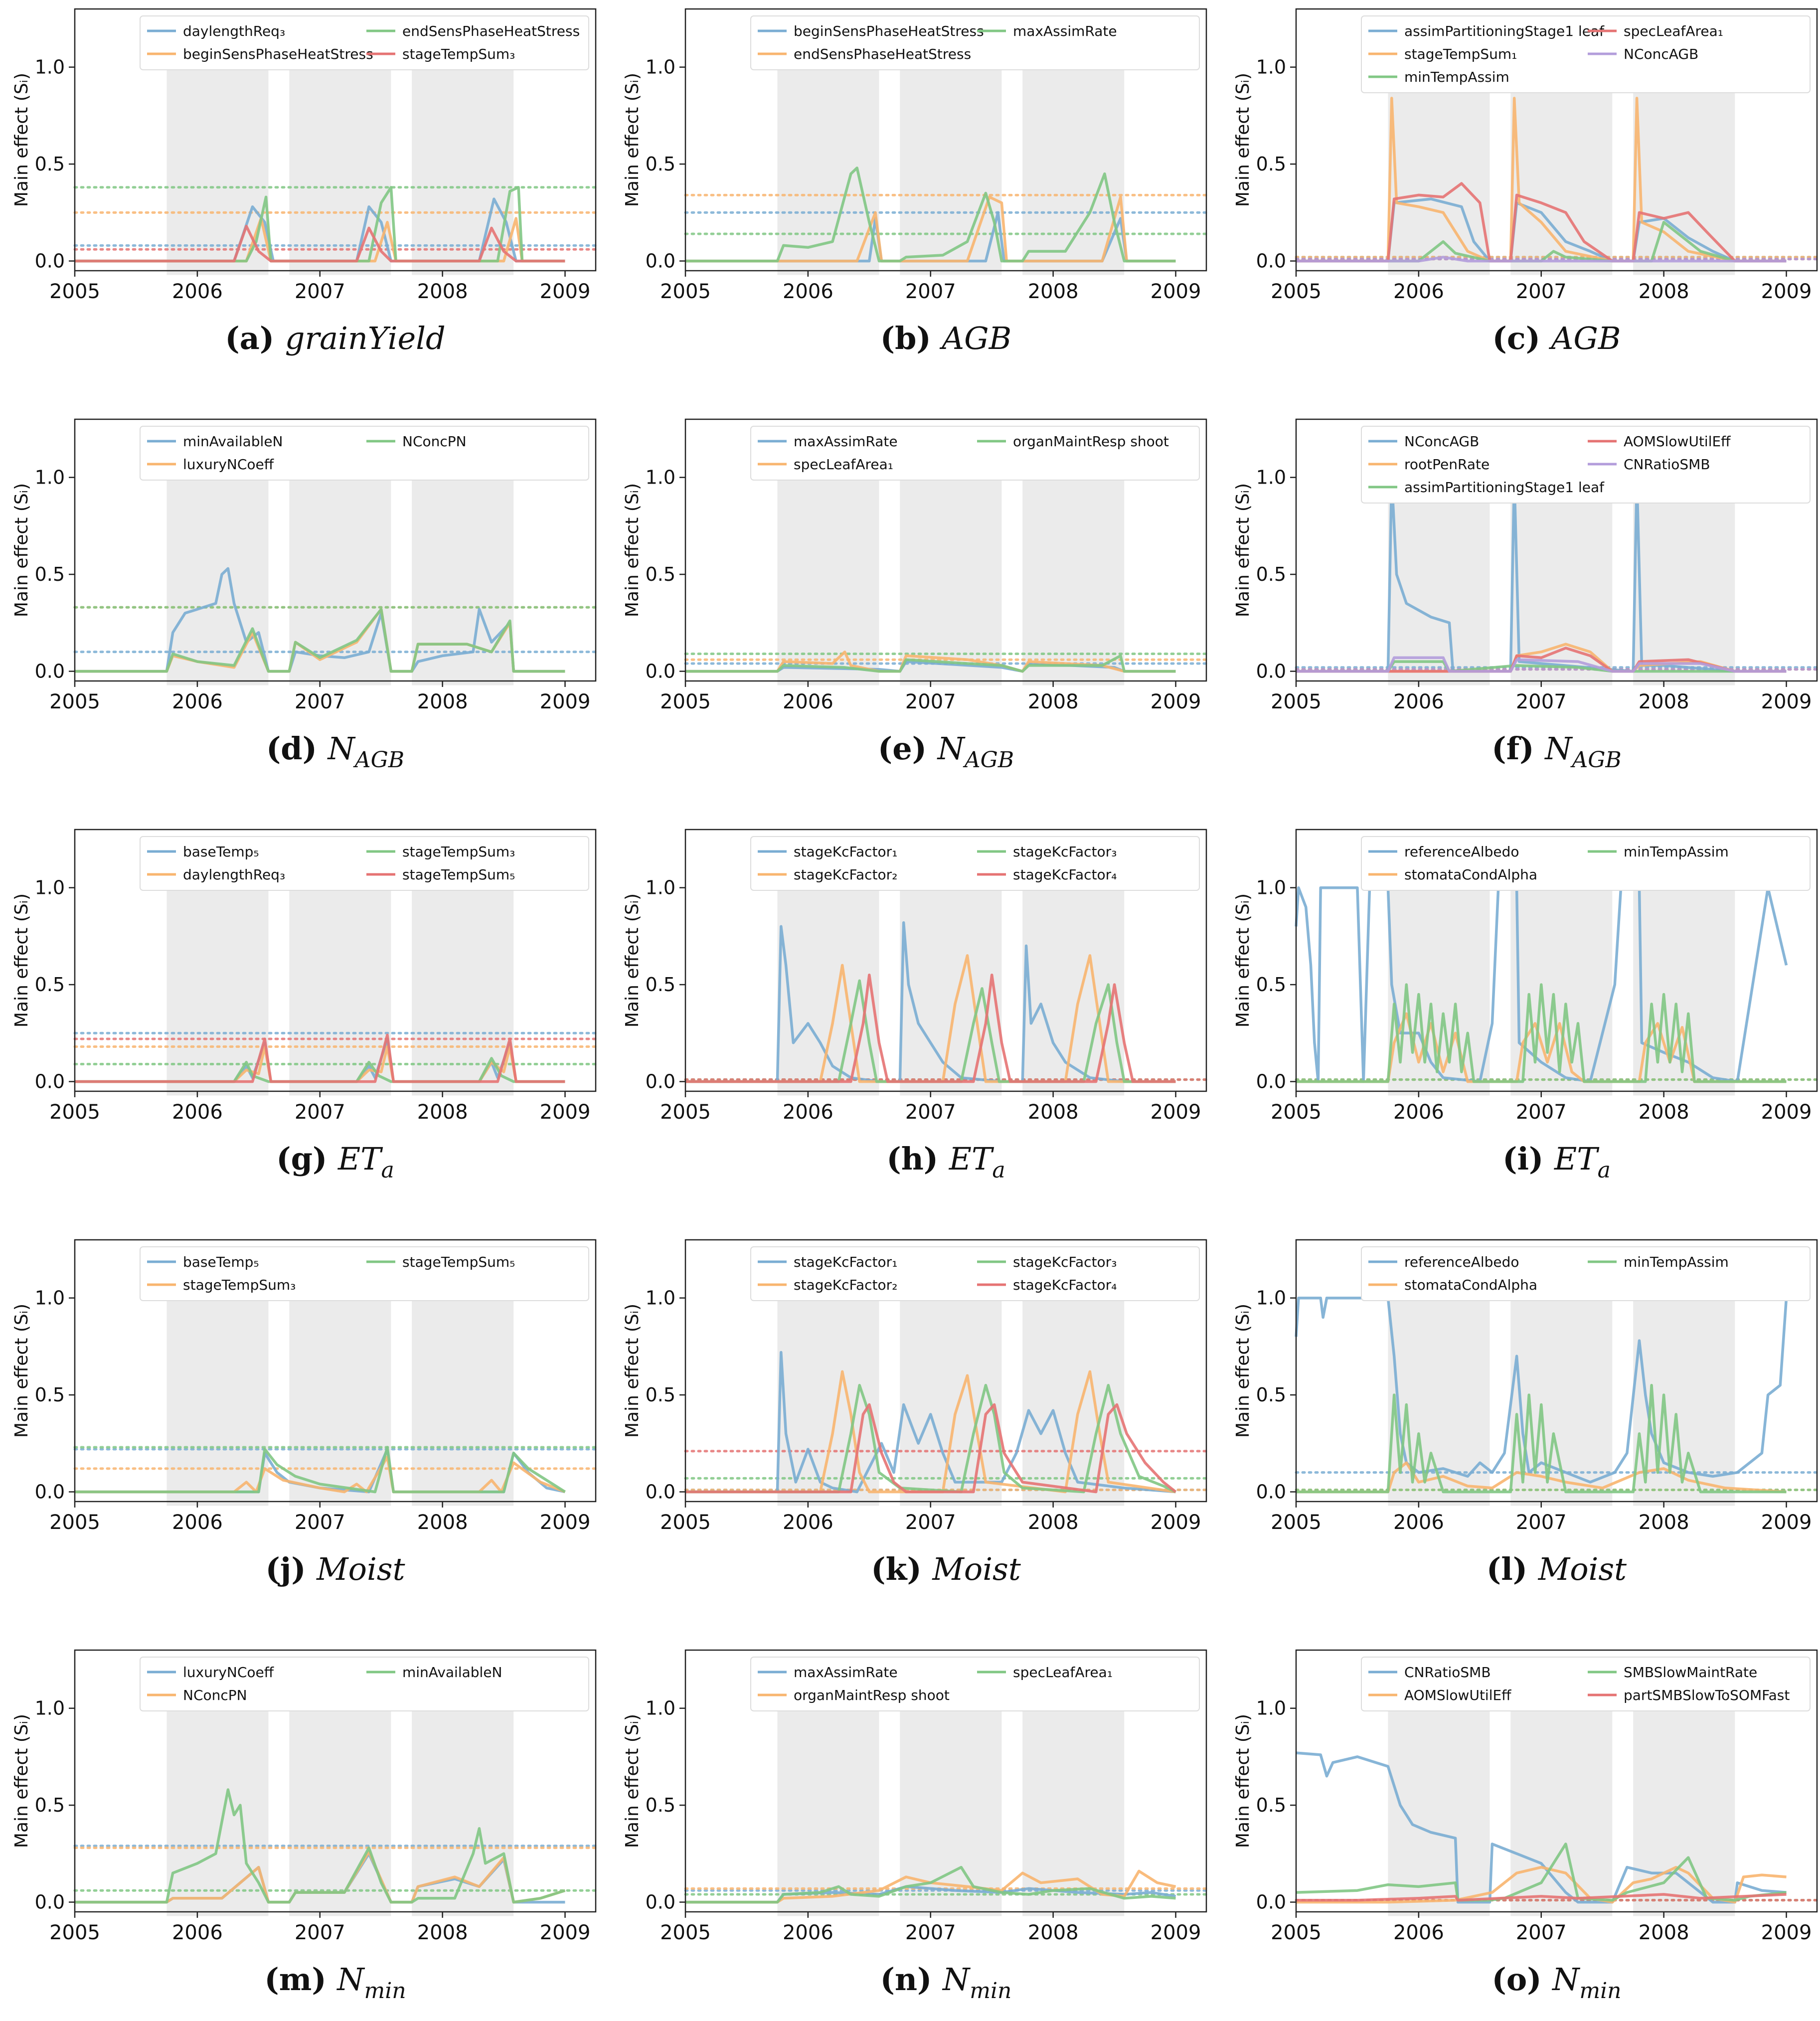 The height and width of the screenshot is (2021, 1820). Describe the element at coordinates (1595, 760) in the screenshot. I see `caption-subscript: AGB` at that location.